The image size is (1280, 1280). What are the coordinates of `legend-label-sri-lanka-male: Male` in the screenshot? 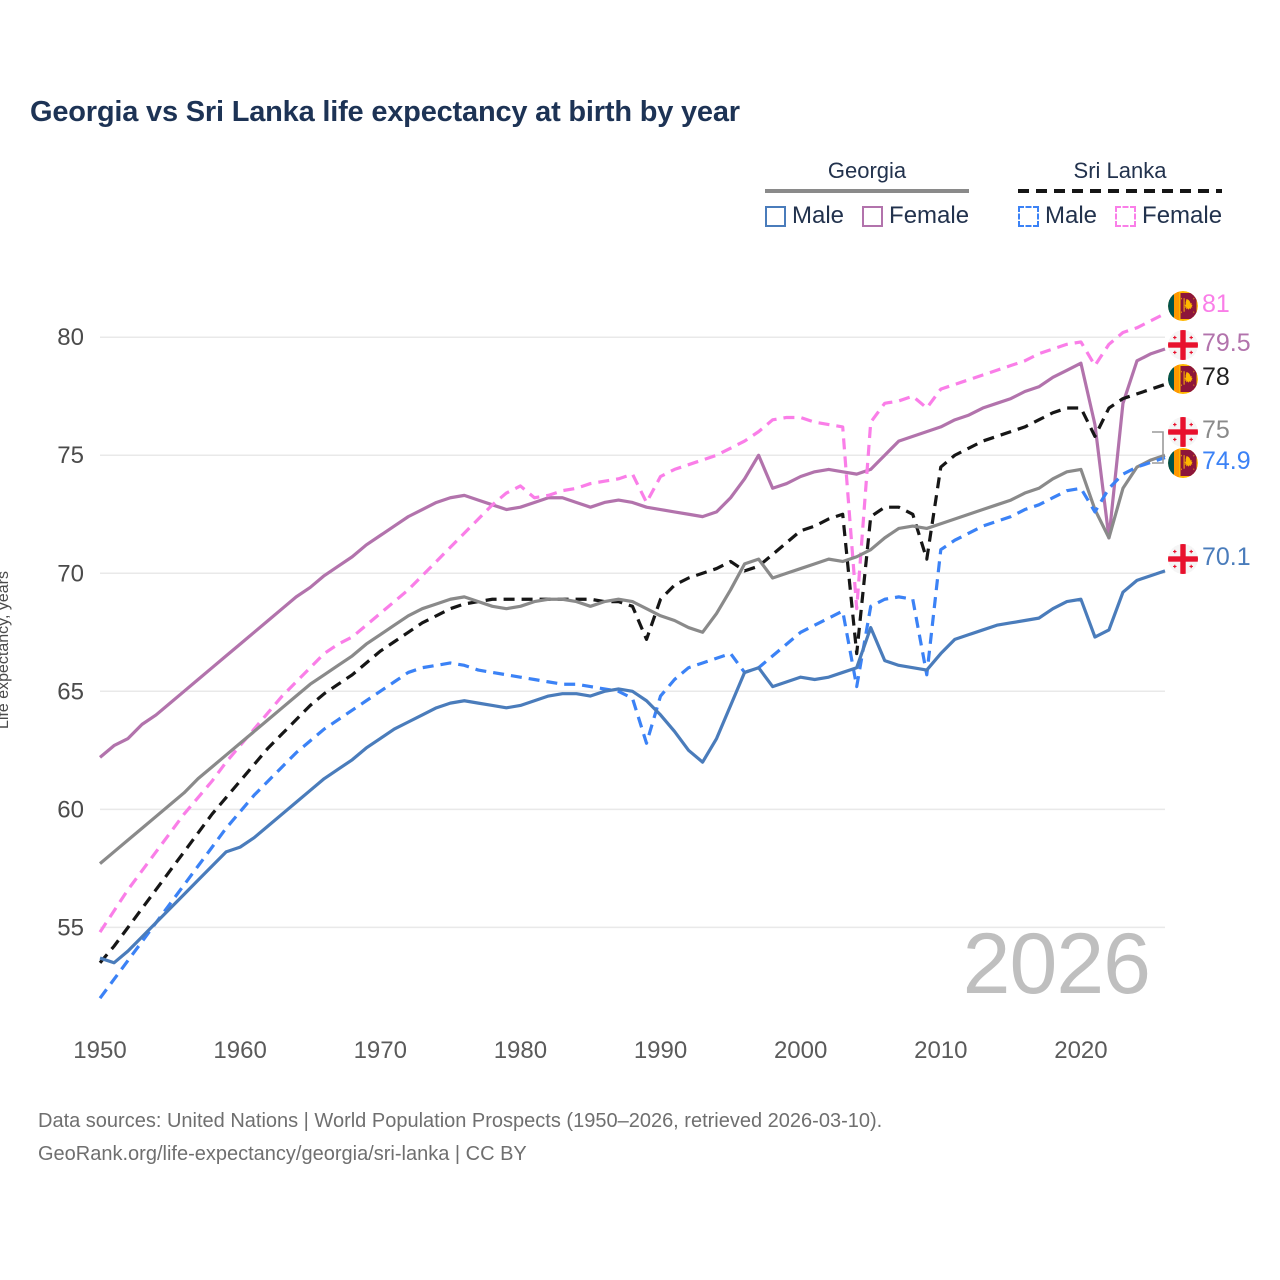 It's located at (1071, 215).